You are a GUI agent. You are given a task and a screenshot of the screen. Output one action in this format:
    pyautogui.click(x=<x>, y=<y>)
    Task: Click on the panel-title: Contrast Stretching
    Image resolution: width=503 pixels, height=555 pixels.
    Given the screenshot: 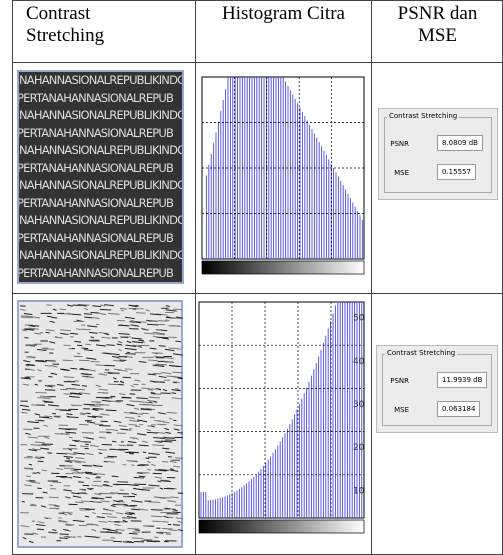 What is the action you would take?
    pyautogui.click(x=421, y=353)
    